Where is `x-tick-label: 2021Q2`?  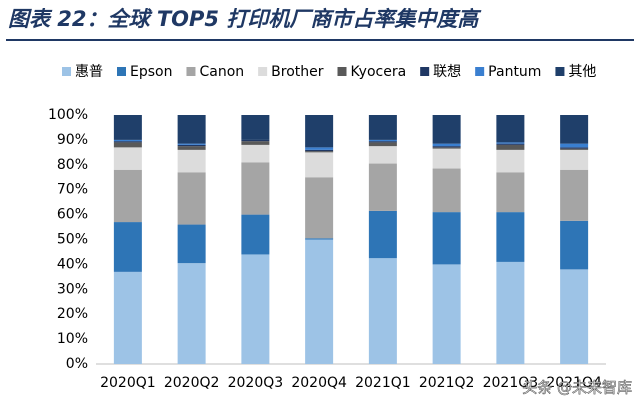 x-tick-label: 2021Q2 is located at coordinates (447, 383).